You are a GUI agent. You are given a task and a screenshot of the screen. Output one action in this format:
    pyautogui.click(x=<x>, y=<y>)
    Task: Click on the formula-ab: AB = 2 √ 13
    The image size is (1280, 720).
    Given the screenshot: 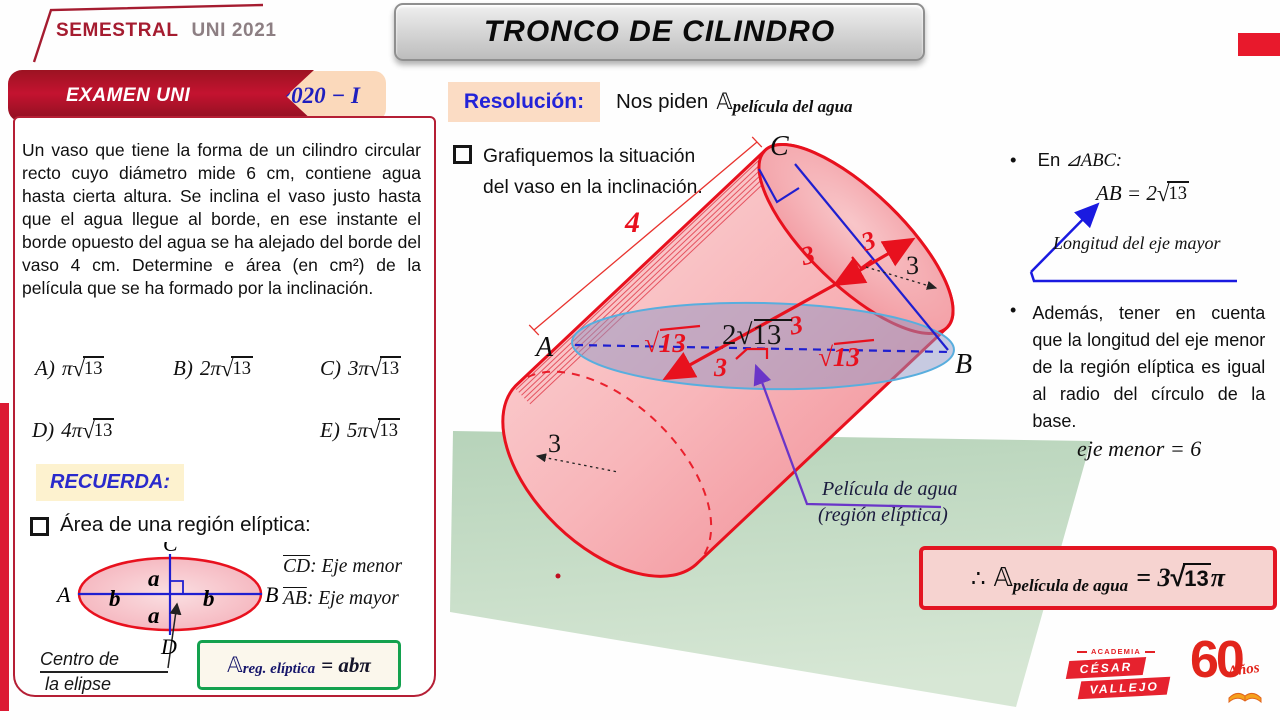 What is the action you would take?
    pyautogui.click(x=1142, y=193)
    